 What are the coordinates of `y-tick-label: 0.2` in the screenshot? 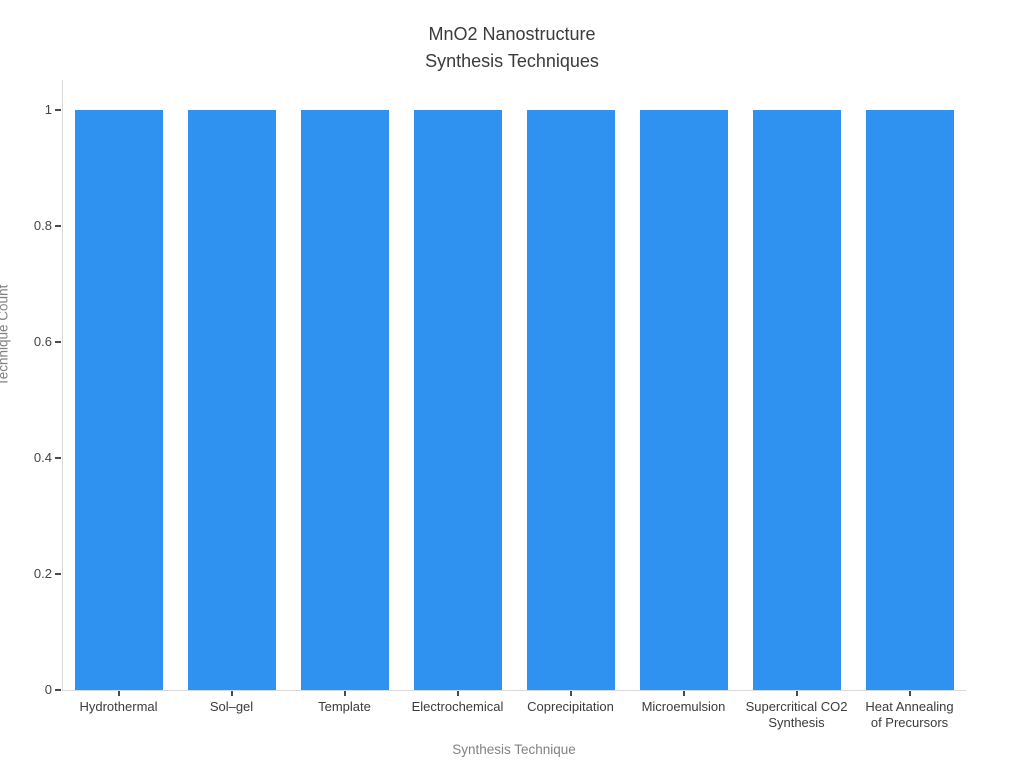 It's located at (42, 573).